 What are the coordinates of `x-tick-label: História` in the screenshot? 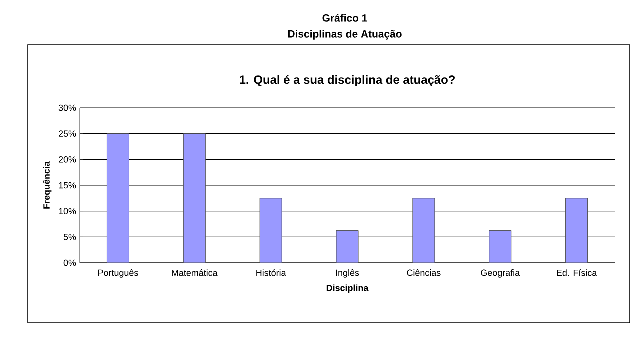 It's located at (271, 273).